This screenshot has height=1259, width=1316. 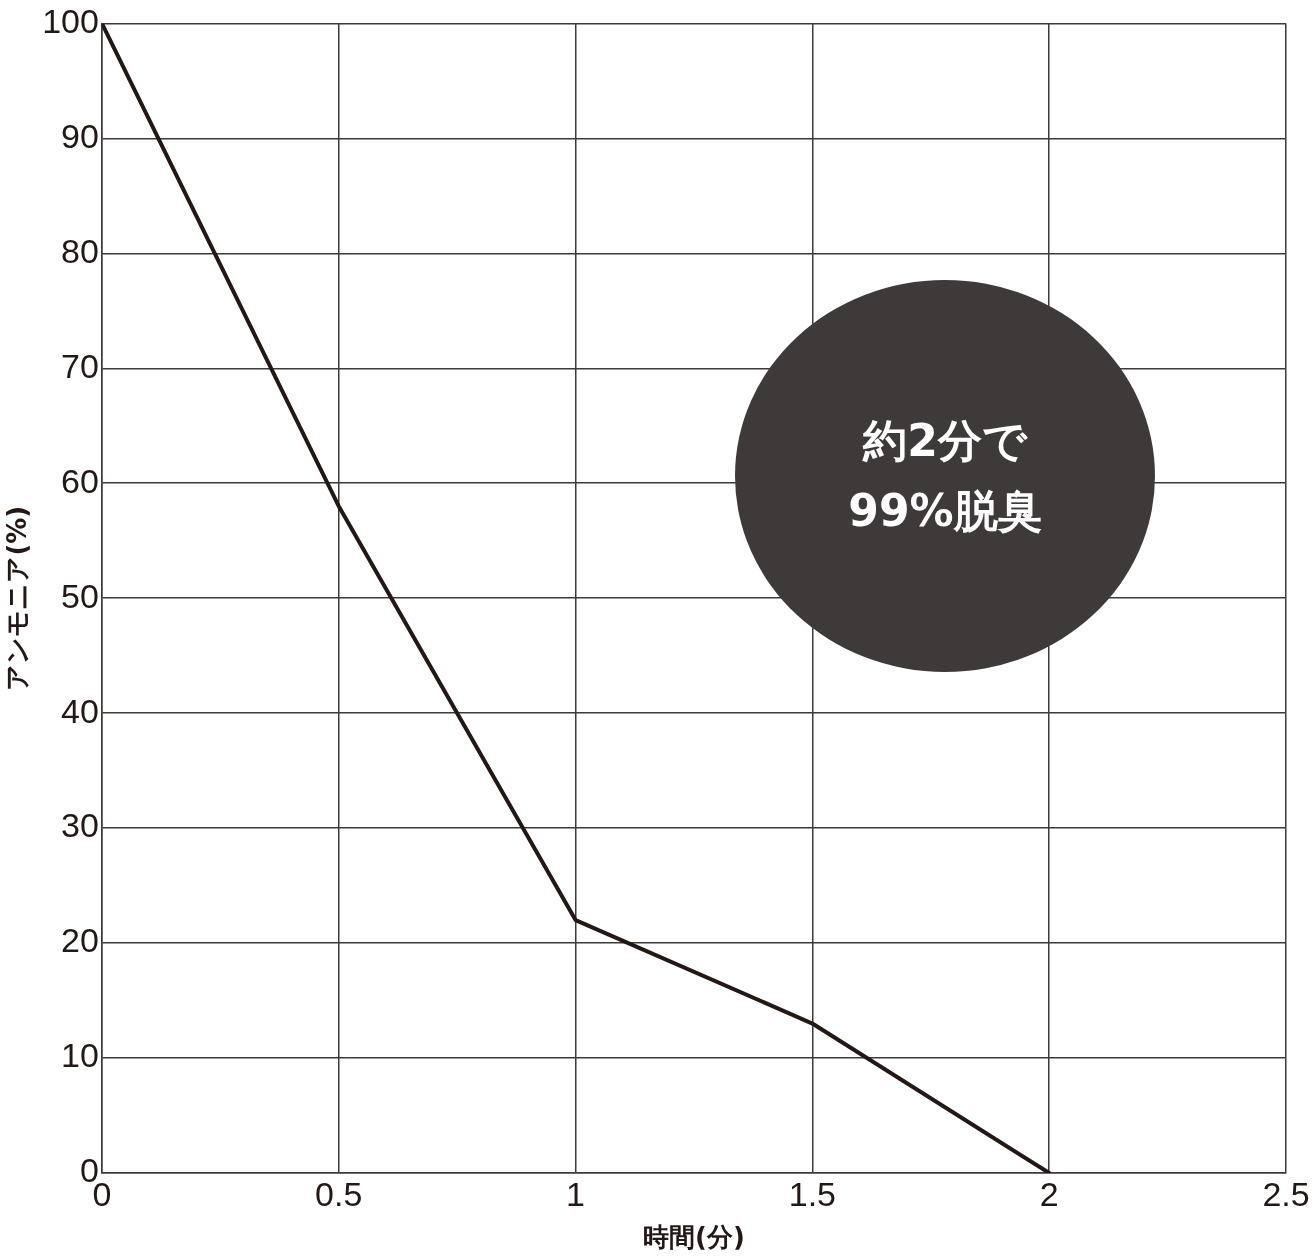 I want to click on y-tick-label: 60, so click(x=80, y=480).